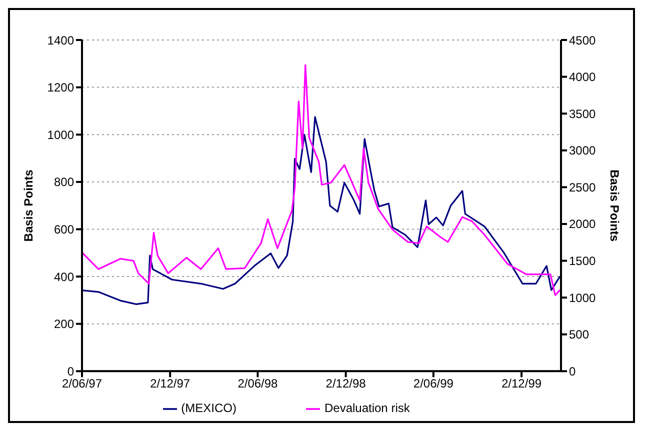  Describe the element at coordinates (582, 297) in the screenshot. I see `y2-tick-label: 1000` at that location.